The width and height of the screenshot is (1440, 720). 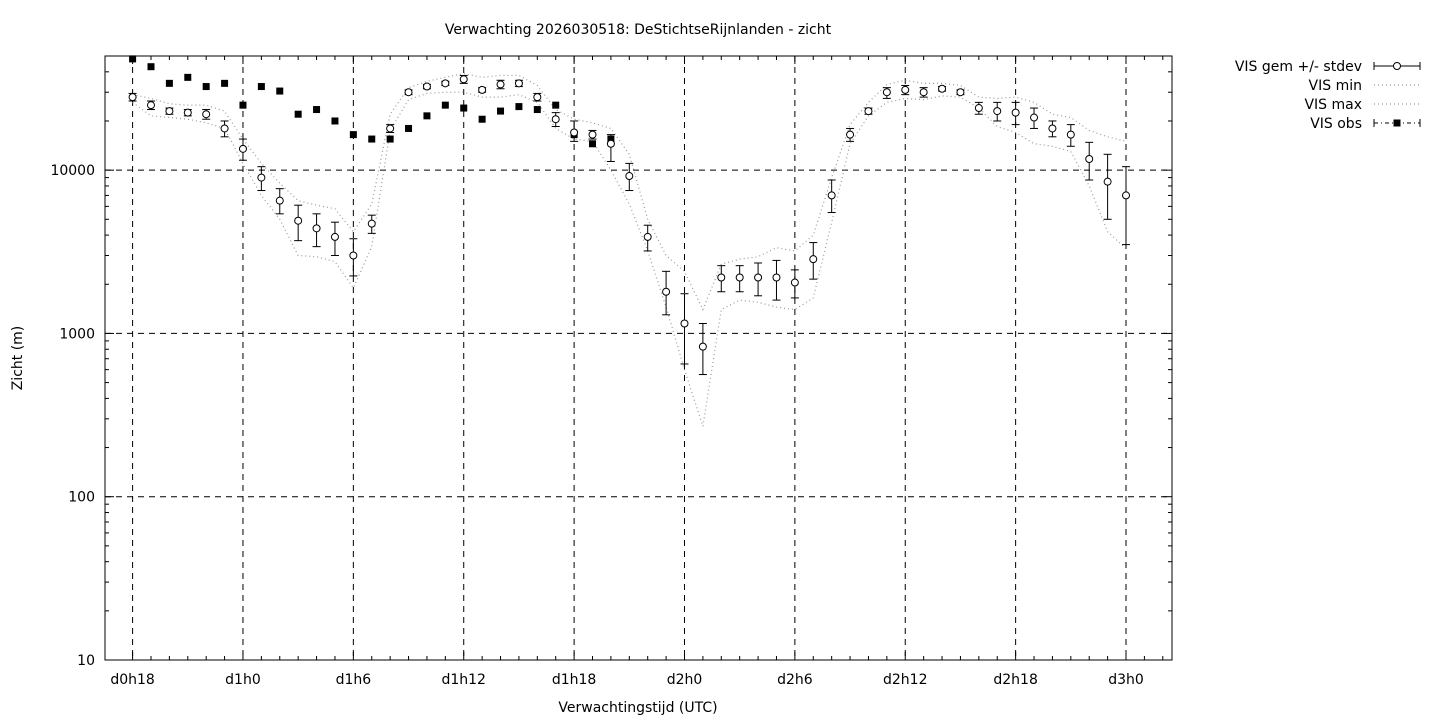 I want to click on x-tick-label: d2h12, so click(x=905, y=680).